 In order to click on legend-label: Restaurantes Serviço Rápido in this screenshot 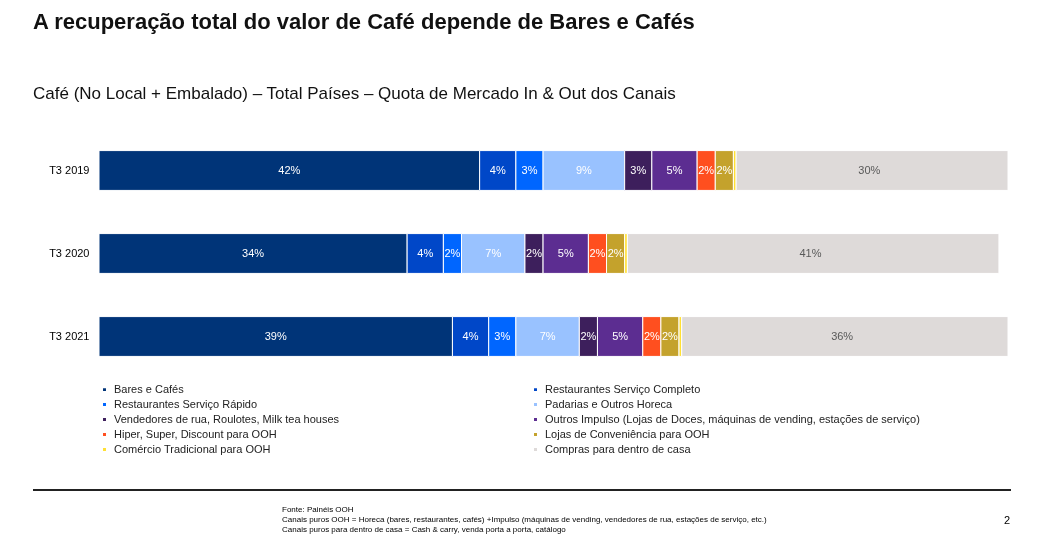, I will do `click(186, 403)`.